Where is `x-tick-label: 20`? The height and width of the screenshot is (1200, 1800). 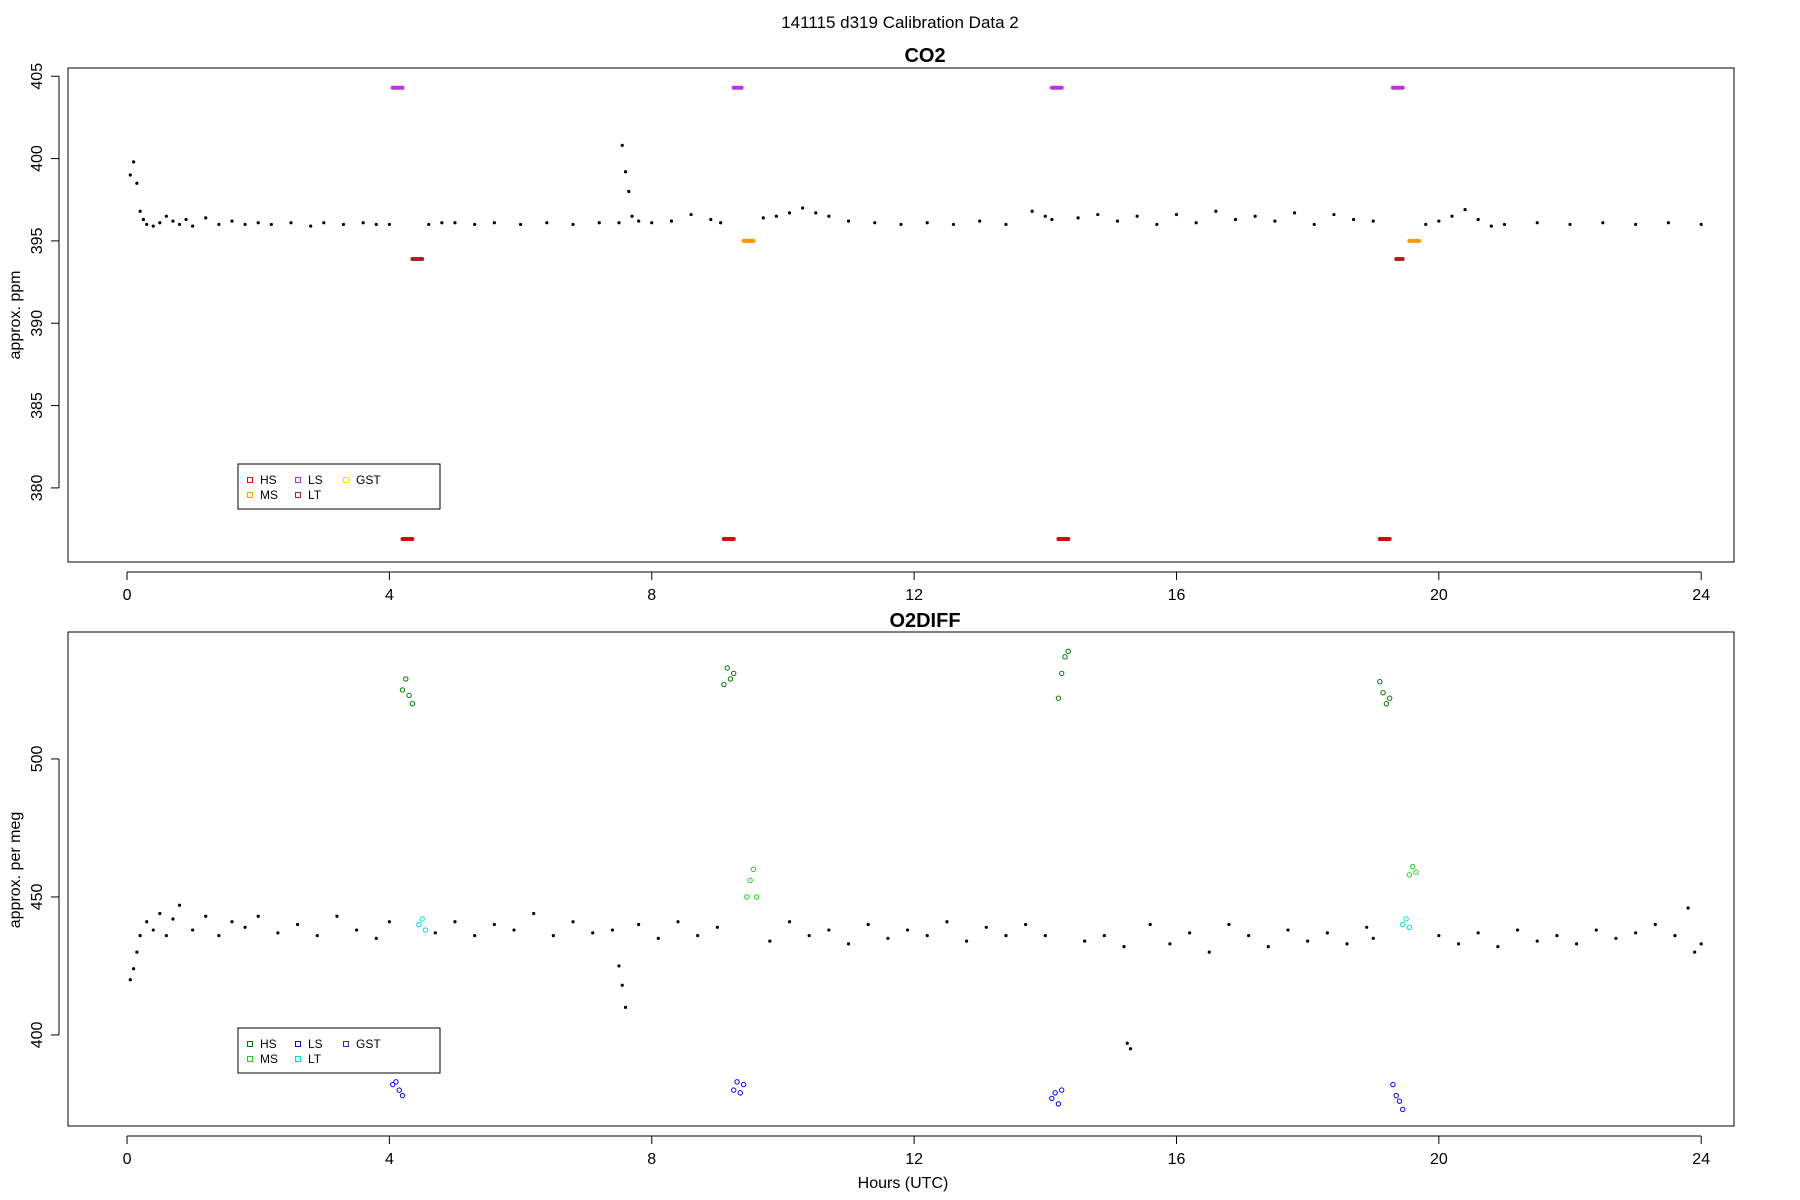
x-tick-label: 20 is located at coordinates (1439, 1159).